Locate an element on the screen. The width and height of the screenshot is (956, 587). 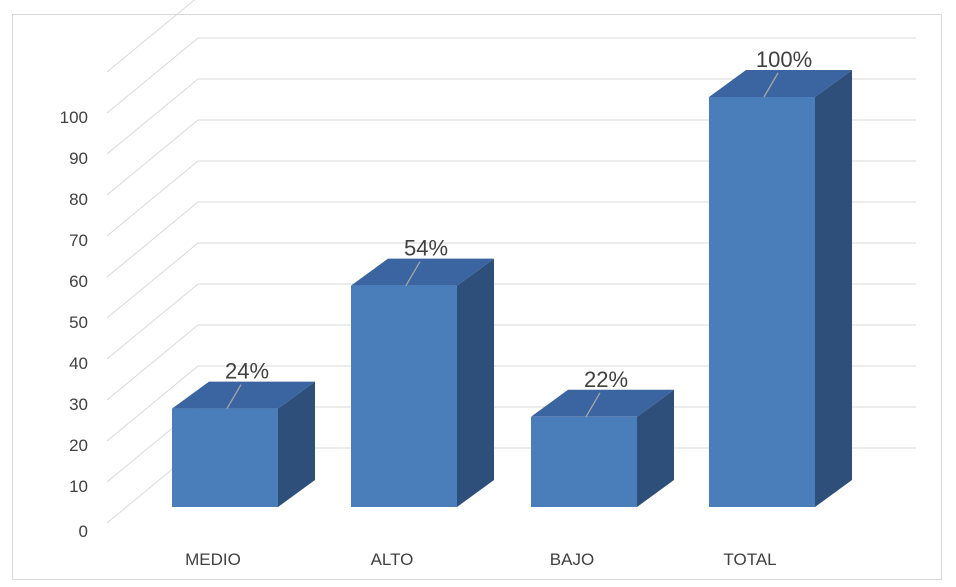
y-tick-label: 80 is located at coordinates (78, 199).